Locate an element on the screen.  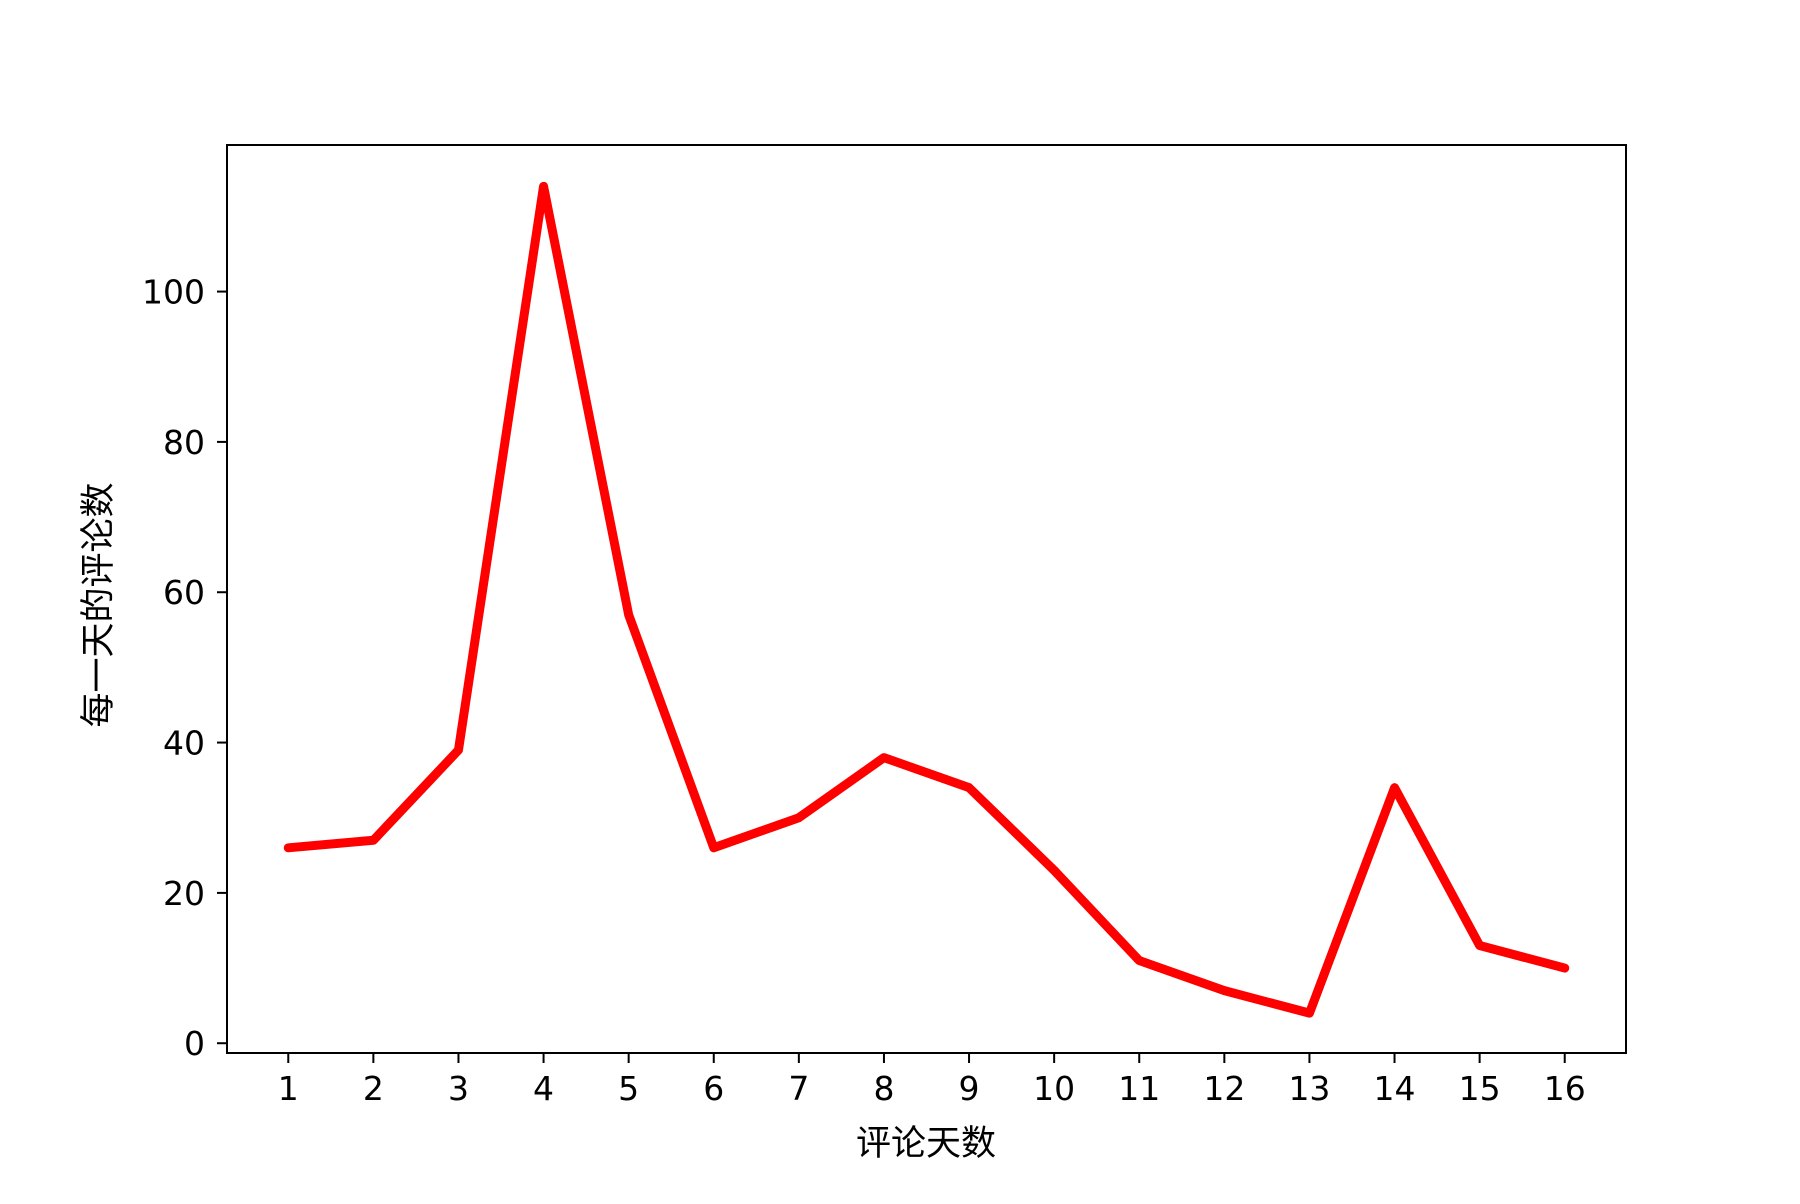
x-tick-label: 1 is located at coordinates (288, 1088).